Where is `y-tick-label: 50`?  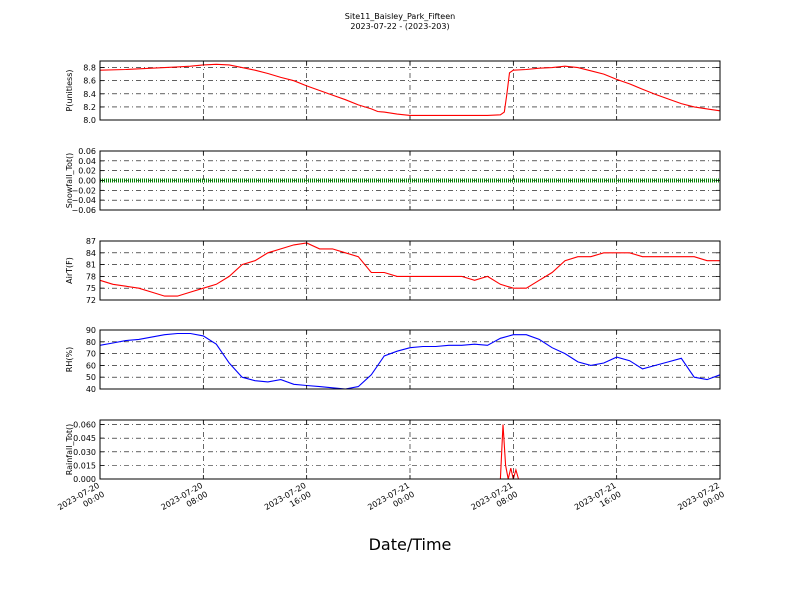 y-tick-label: 50 is located at coordinates (91, 377).